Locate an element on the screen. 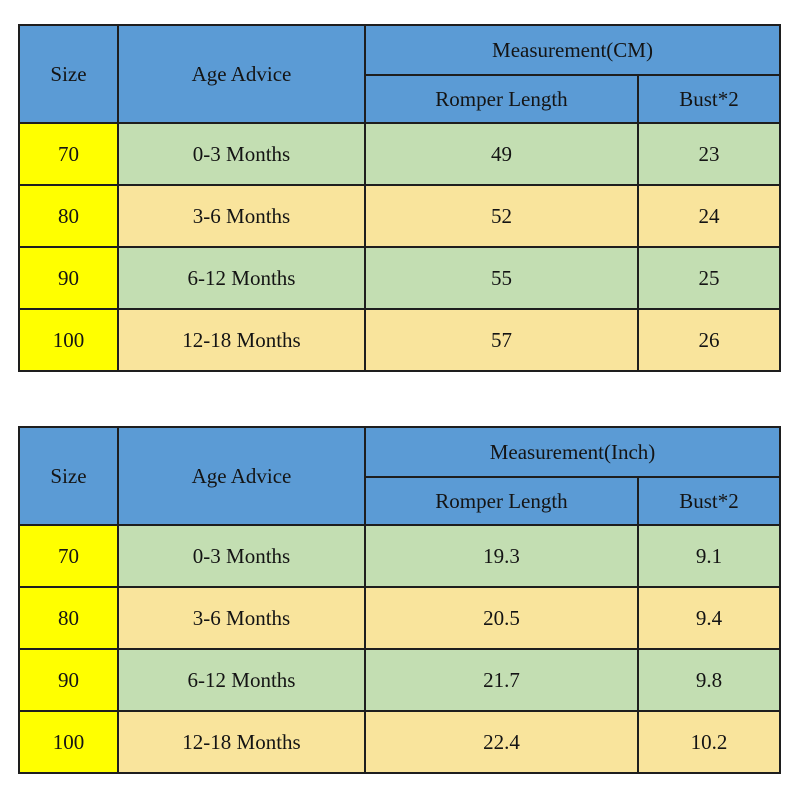 This screenshot has width=800, height=800. bust-cell: 23 is located at coordinates (709, 154).